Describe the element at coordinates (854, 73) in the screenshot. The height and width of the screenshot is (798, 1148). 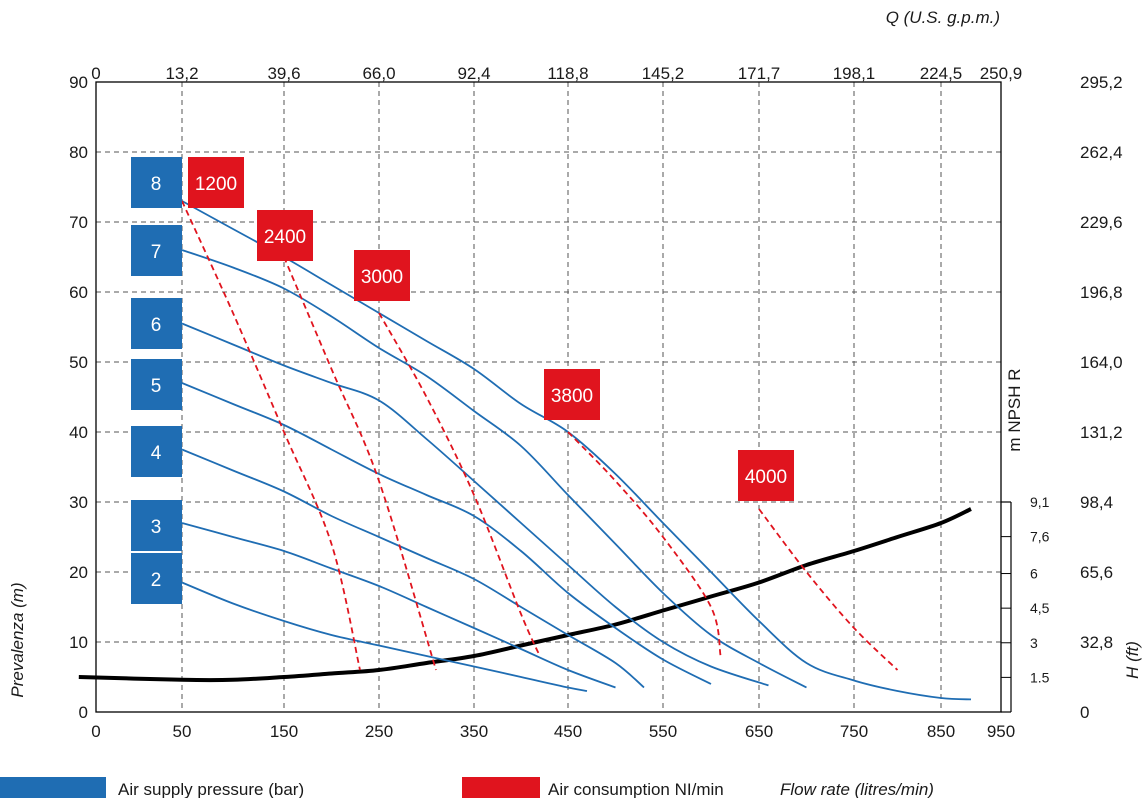
I see `x-top-tick-label: 198,1` at that location.